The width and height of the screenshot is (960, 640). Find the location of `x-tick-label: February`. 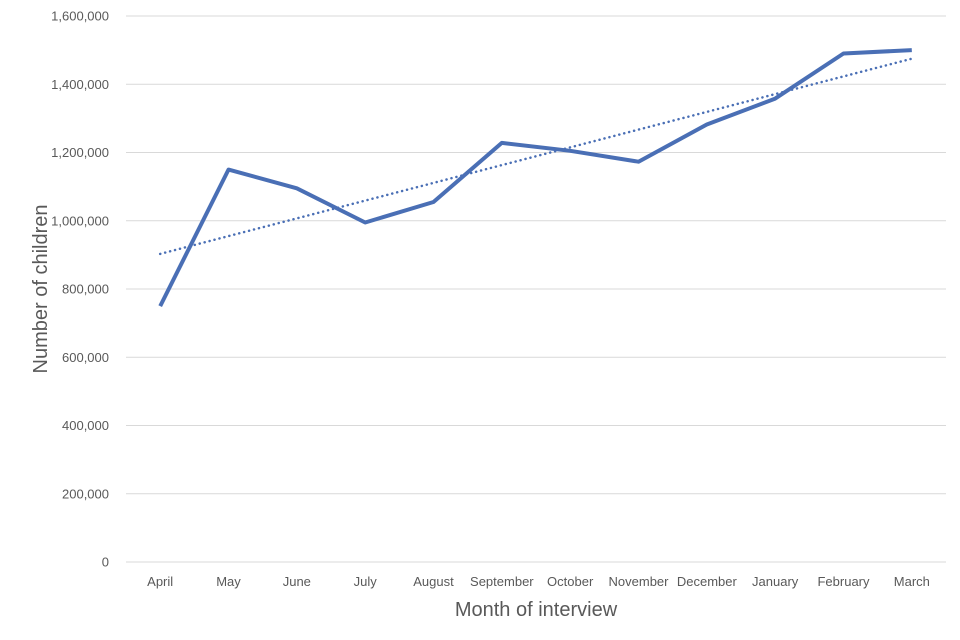

x-tick-label: February is located at coordinates (843, 581).